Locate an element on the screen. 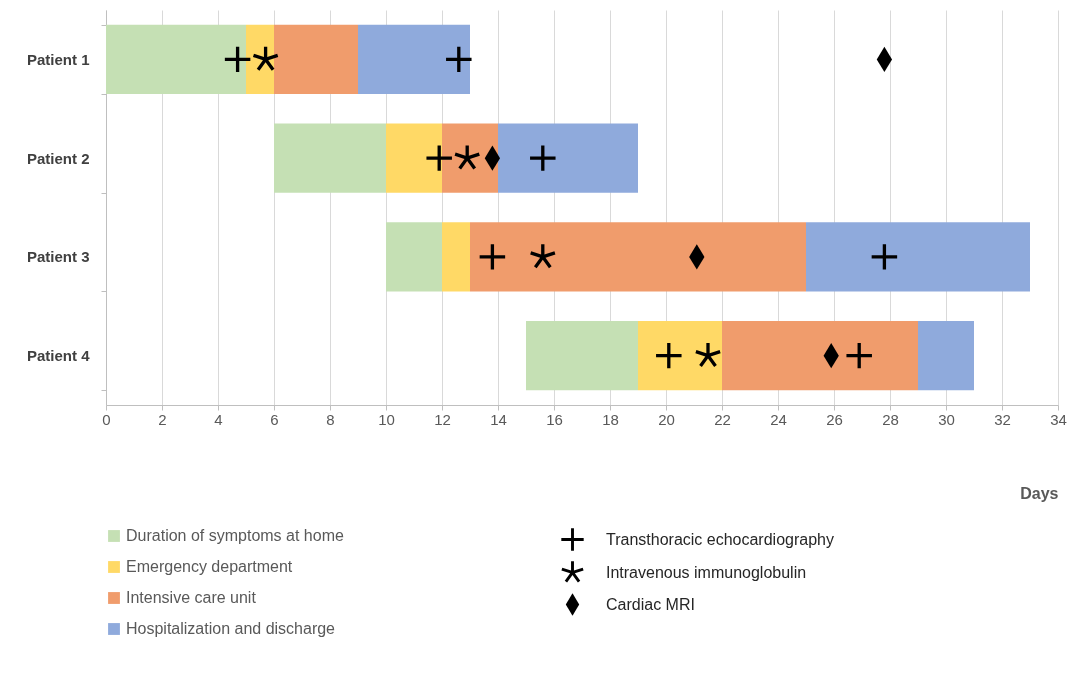  legend-label: Intensive care unit is located at coordinates (191, 597).